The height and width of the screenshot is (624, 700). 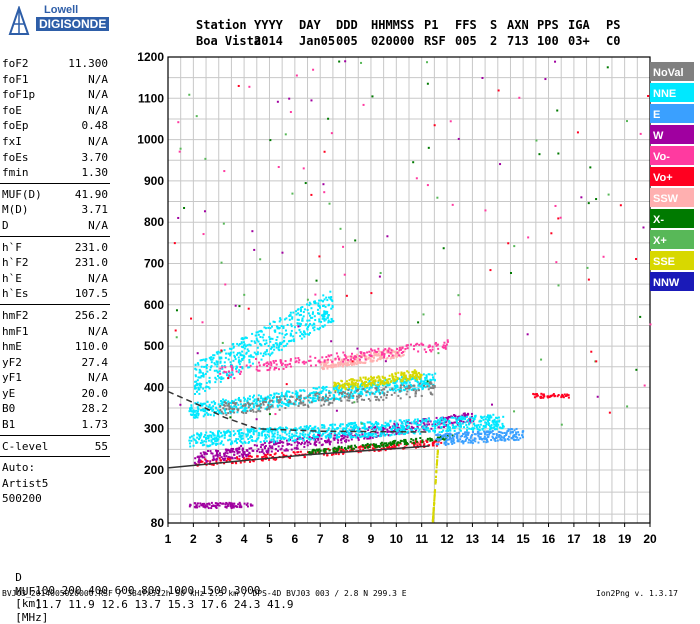 What do you see at coordinates (35, 590) in the screenshot?
I see `distance-value: 100` at bounding box center [35, 590].